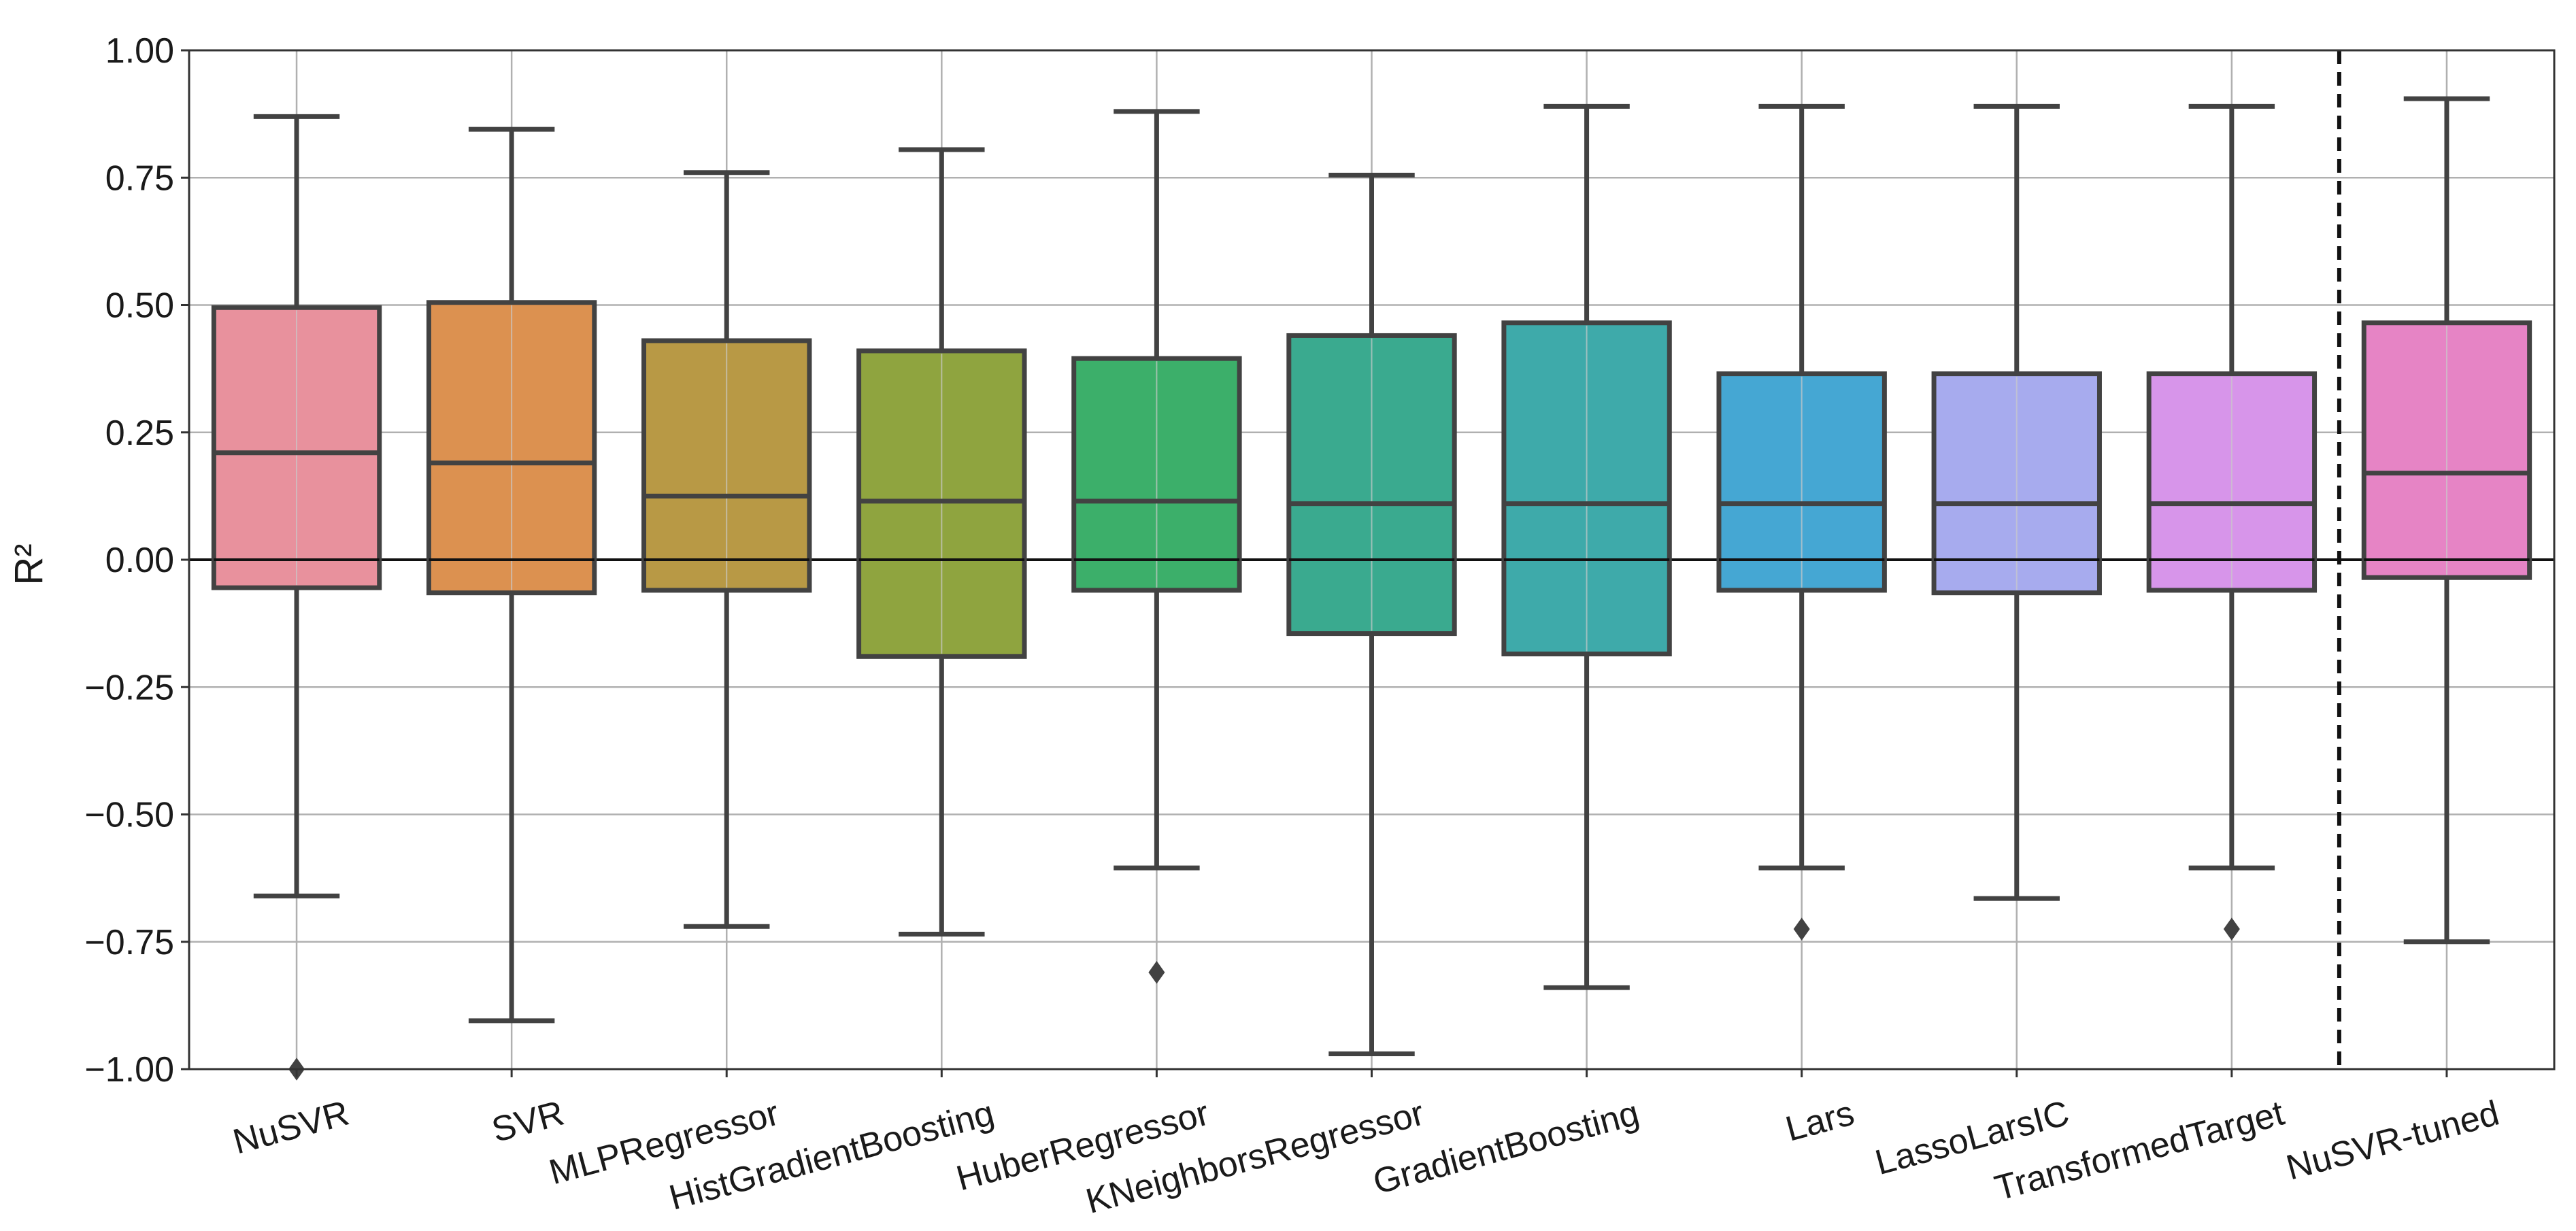 The image size is (2576, 1231). What do you see at coordinates (1820, 1121) in the screenshot?
I see `x-tick-label: Lars` at bounding box center [1820, 1121].